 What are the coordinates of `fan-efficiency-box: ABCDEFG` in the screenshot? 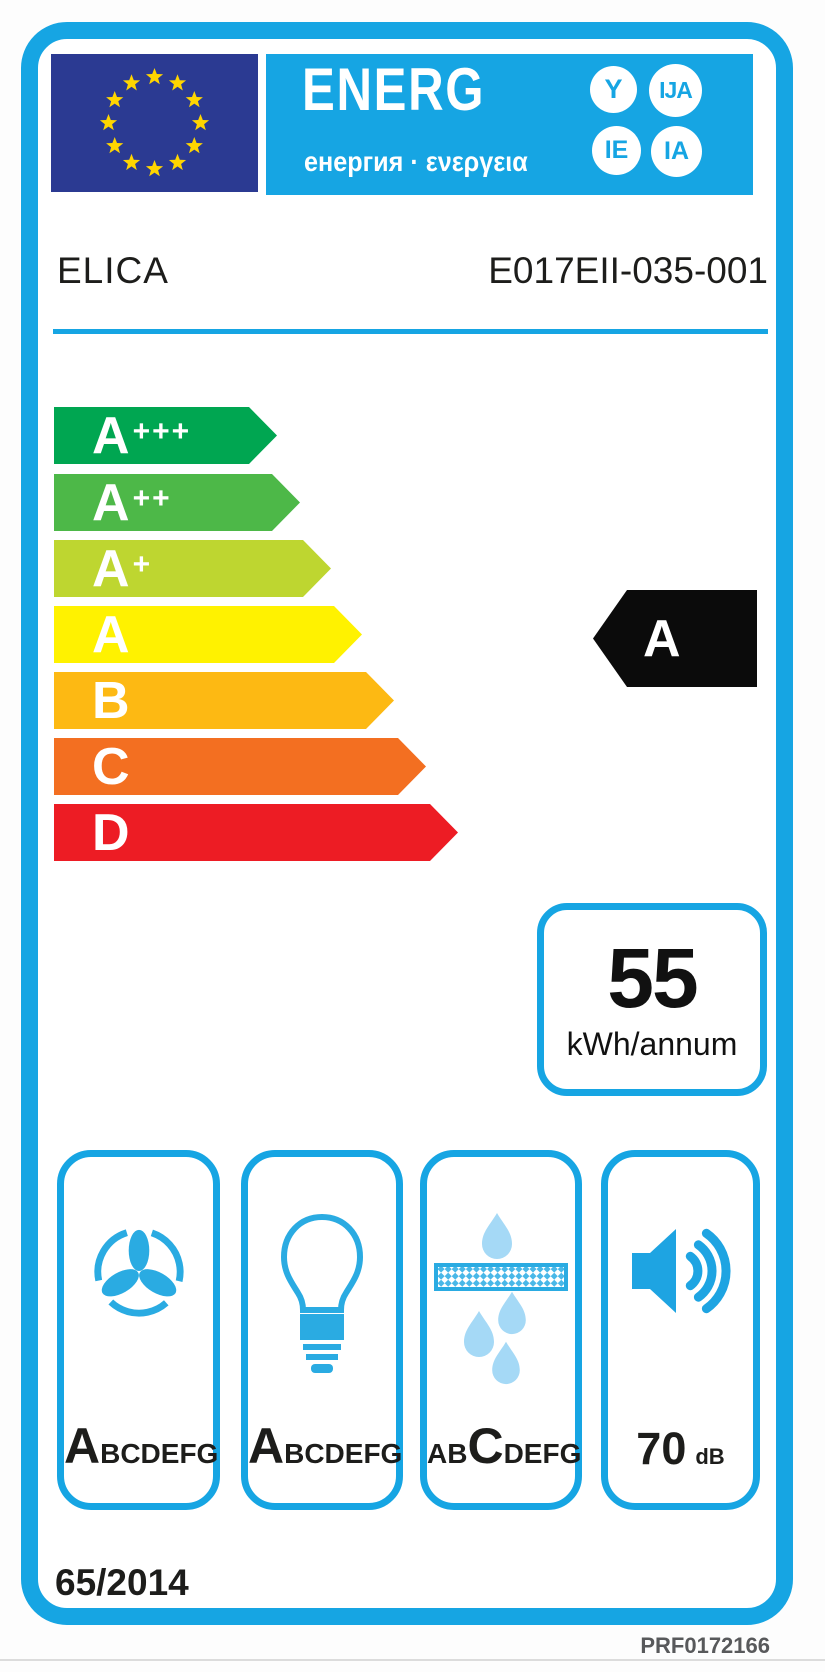 It's located at (138, 1330).